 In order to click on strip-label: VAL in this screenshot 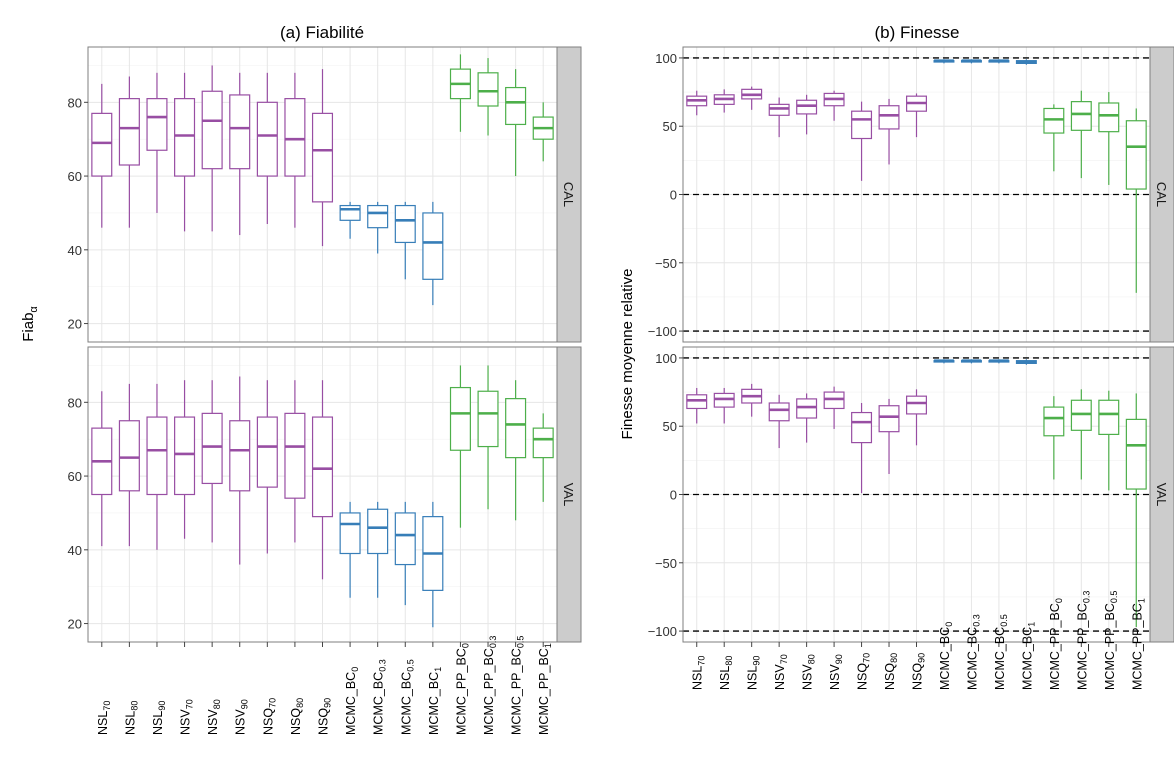, I will do `click(568, 495)`.